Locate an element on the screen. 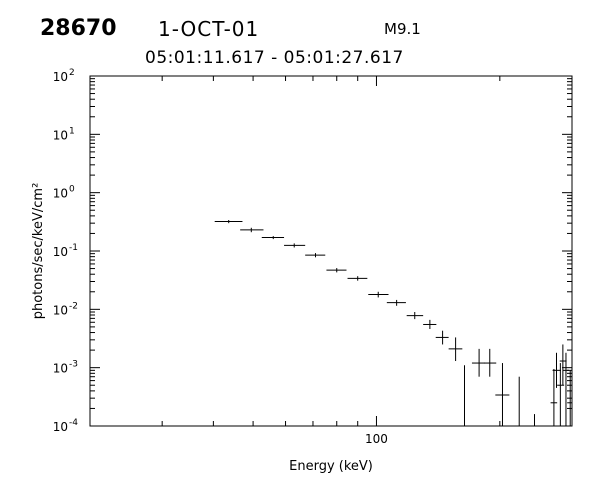  x-axis-label: Energy (keV) is located at coordinates (331, 466).